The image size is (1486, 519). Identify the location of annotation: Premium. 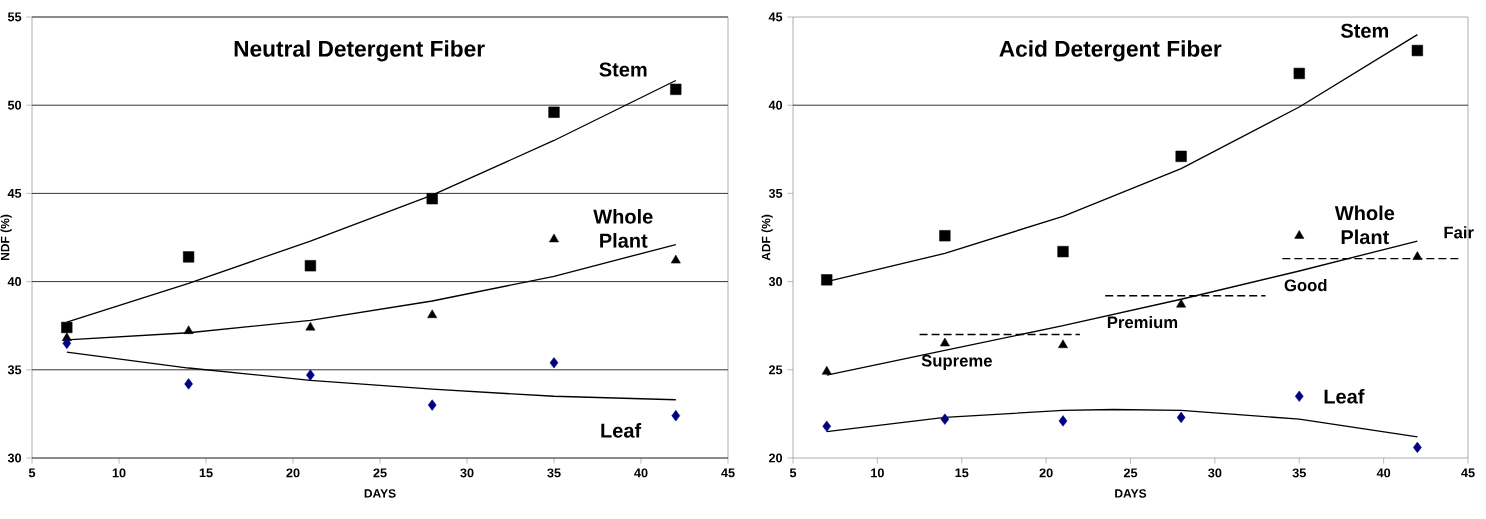
(1142, 322).